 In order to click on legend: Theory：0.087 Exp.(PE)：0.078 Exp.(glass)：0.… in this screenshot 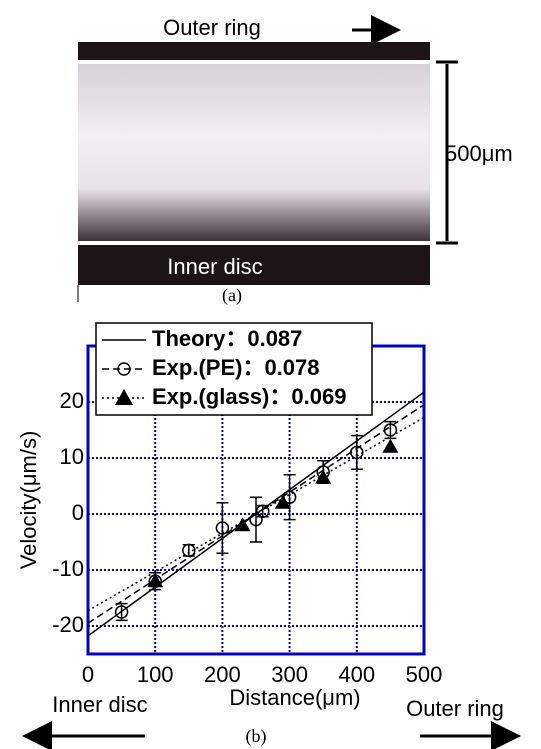, I will do `click(234, 369)`.